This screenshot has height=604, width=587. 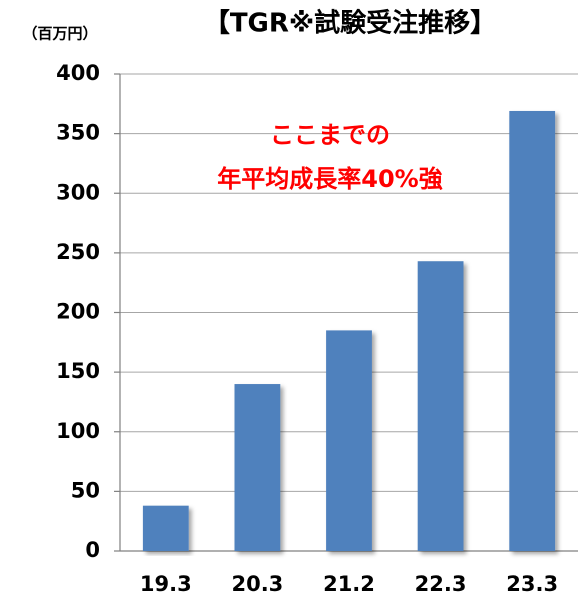 I want to click on x-tick-label: 23.3, so click(x=532, y=584).